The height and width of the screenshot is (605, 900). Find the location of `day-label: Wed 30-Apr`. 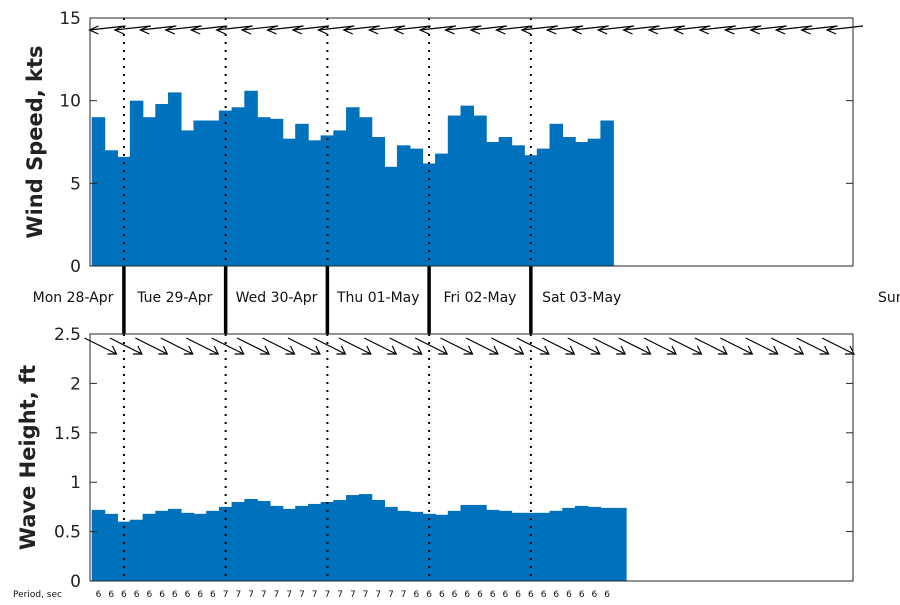

day-label: Wed 30-Apr is located at coordinates (277, 298).